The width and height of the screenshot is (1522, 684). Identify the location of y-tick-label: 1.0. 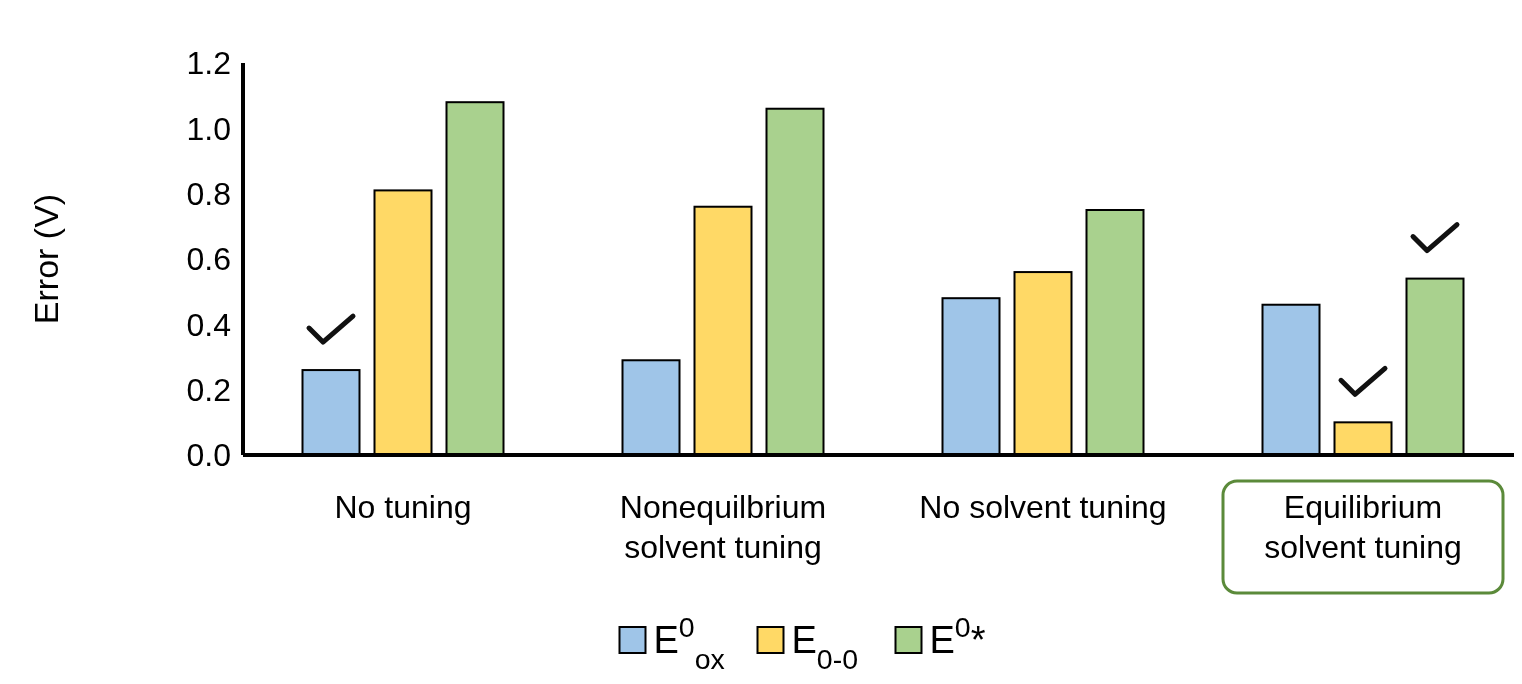
(208, 128).